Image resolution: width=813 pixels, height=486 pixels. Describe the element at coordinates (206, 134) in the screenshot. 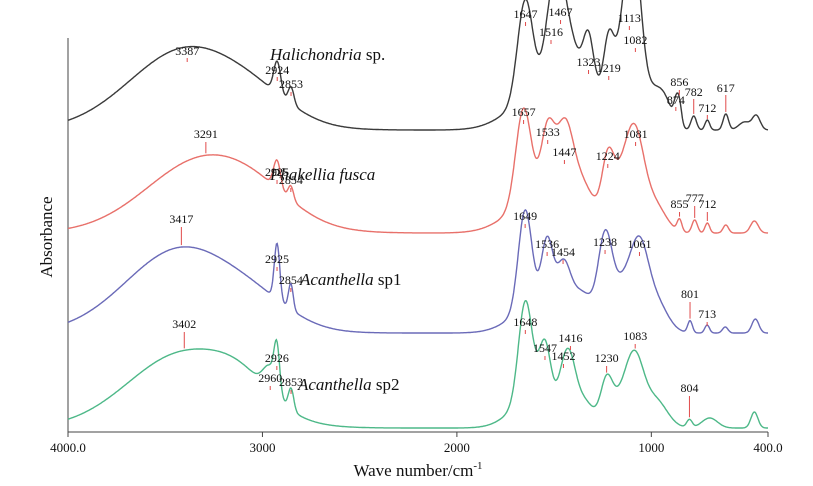

I see `peak-label: 3291` at that location.